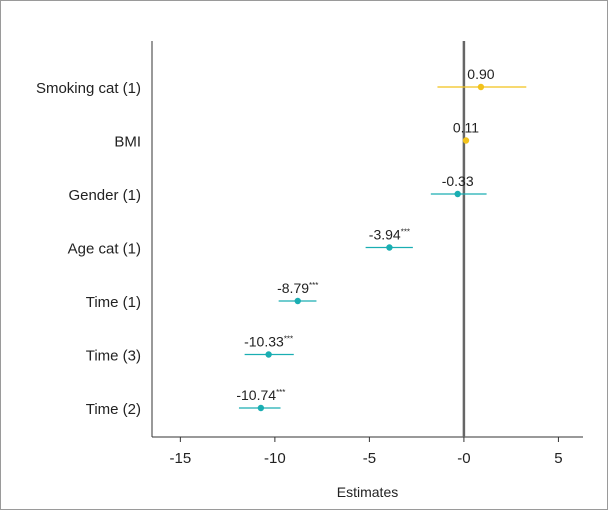 This screenshot has width=608, height=510. I want to click on estimate-row: Time (3) -10.33***, so click(190, 349).